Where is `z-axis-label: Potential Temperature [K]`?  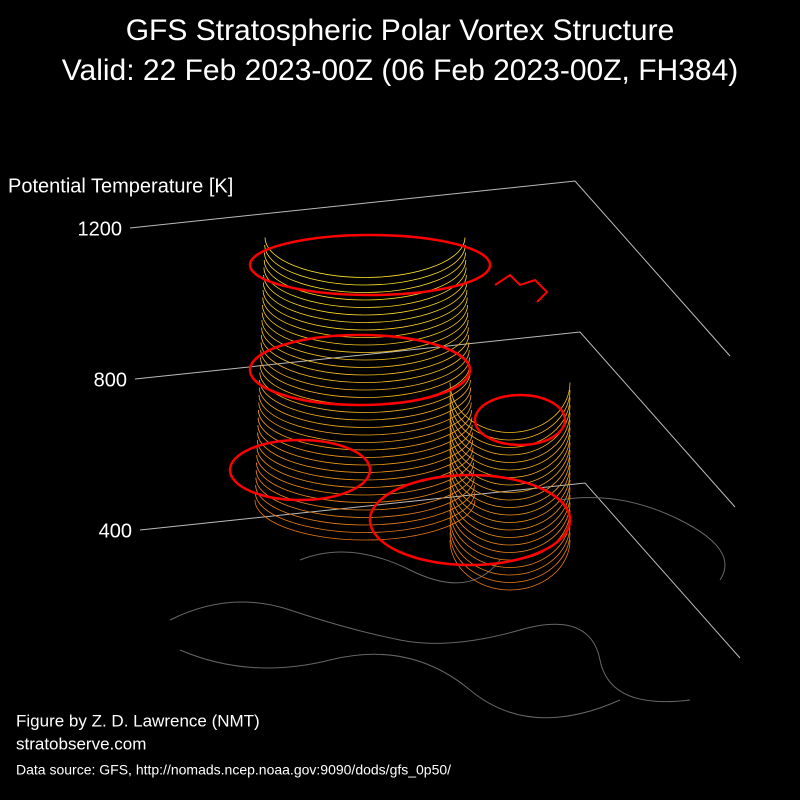
z-axis-label: Potential Temperature [K] is located at coordinates (120, 186).